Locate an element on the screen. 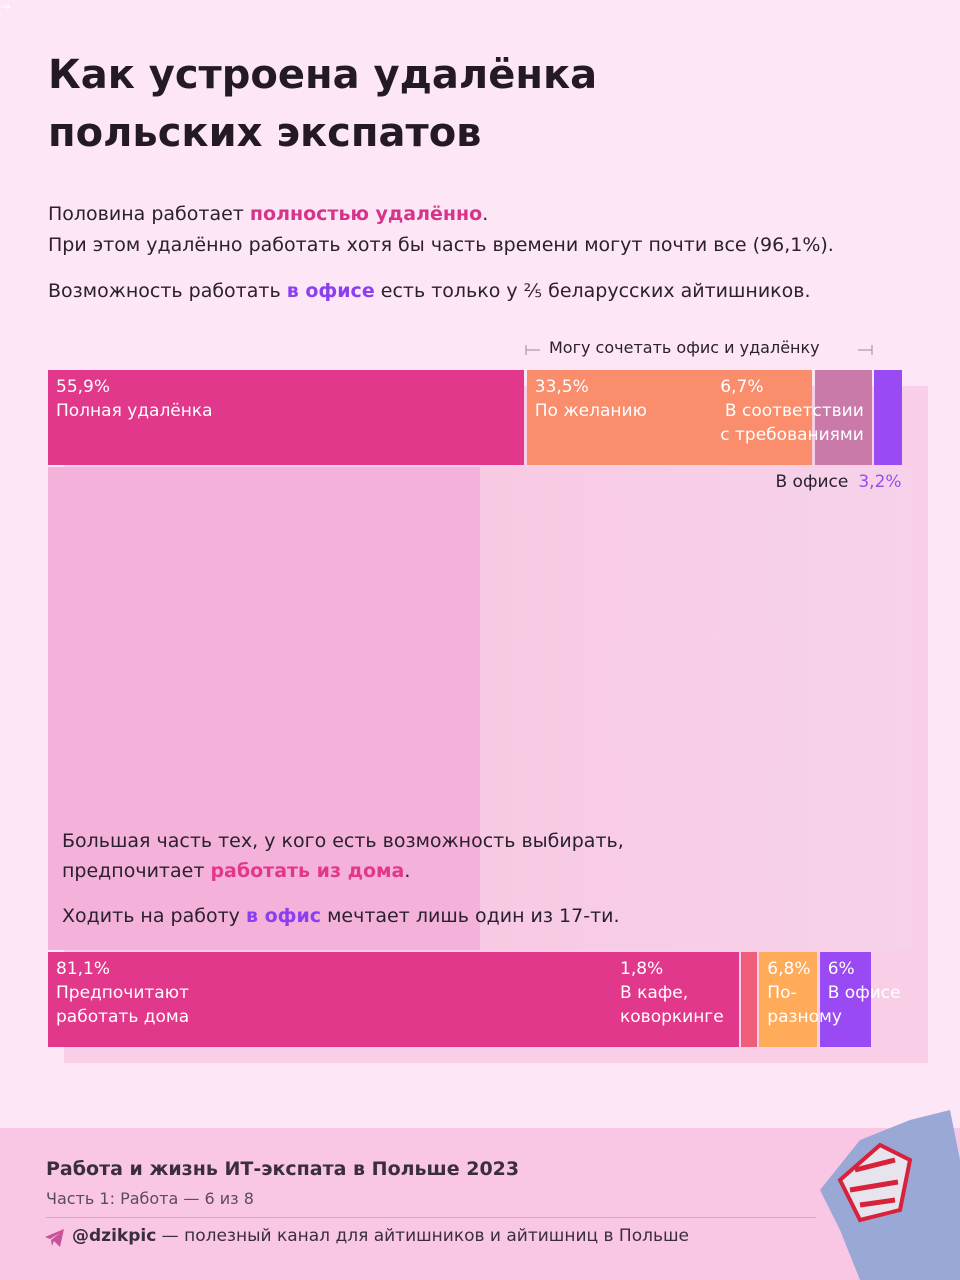 The image size is (960, 1280). highlight: в офисе is located at coordinates (330, 291).